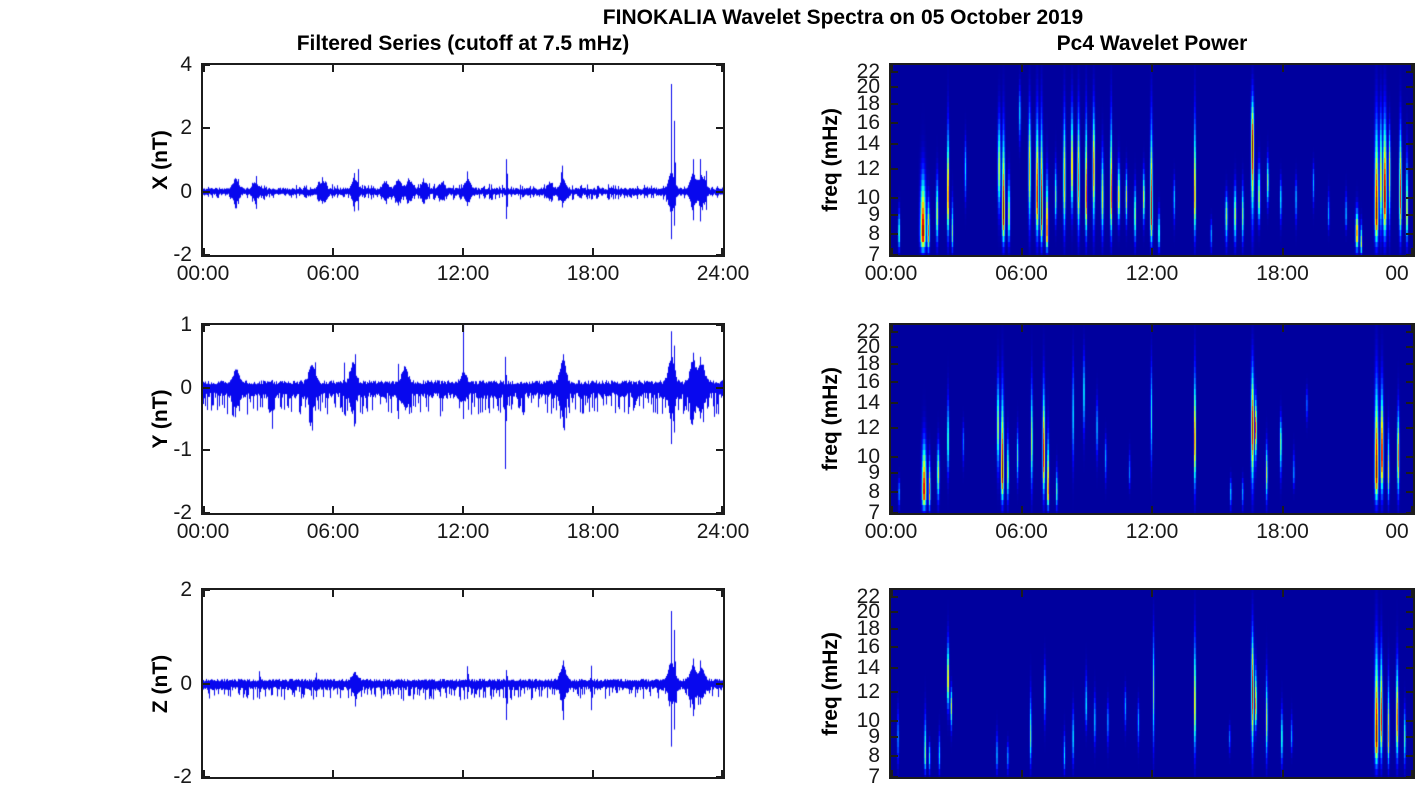  I want to click on y-spectrogram-ylabel: freq (mHz), so click(830, 419).